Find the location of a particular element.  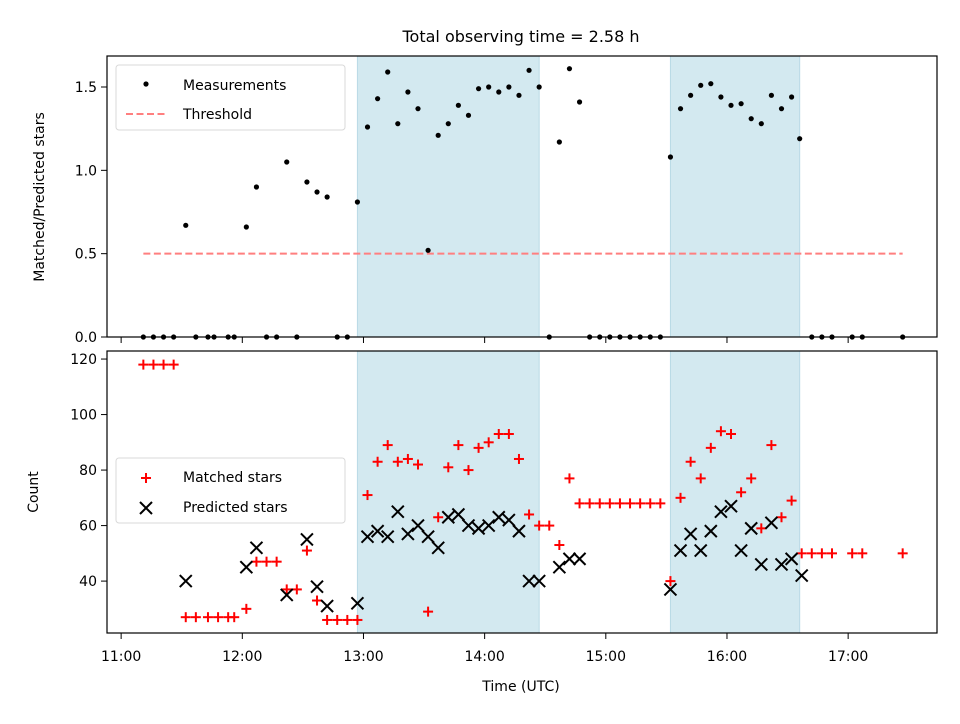

x-tick-label: 14:00 is located at coordinates (484, 657).